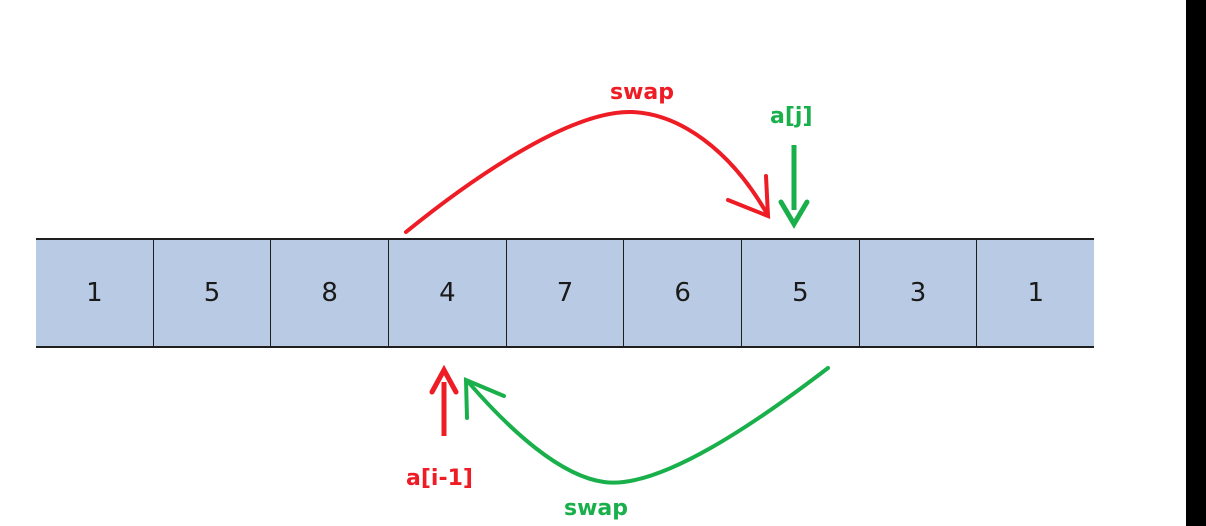 The height and width of the screenshot is (526, 1206). Describe the element at coordinates (586, 171) in the screenshot. I see `swap-top-arrow` at that location.